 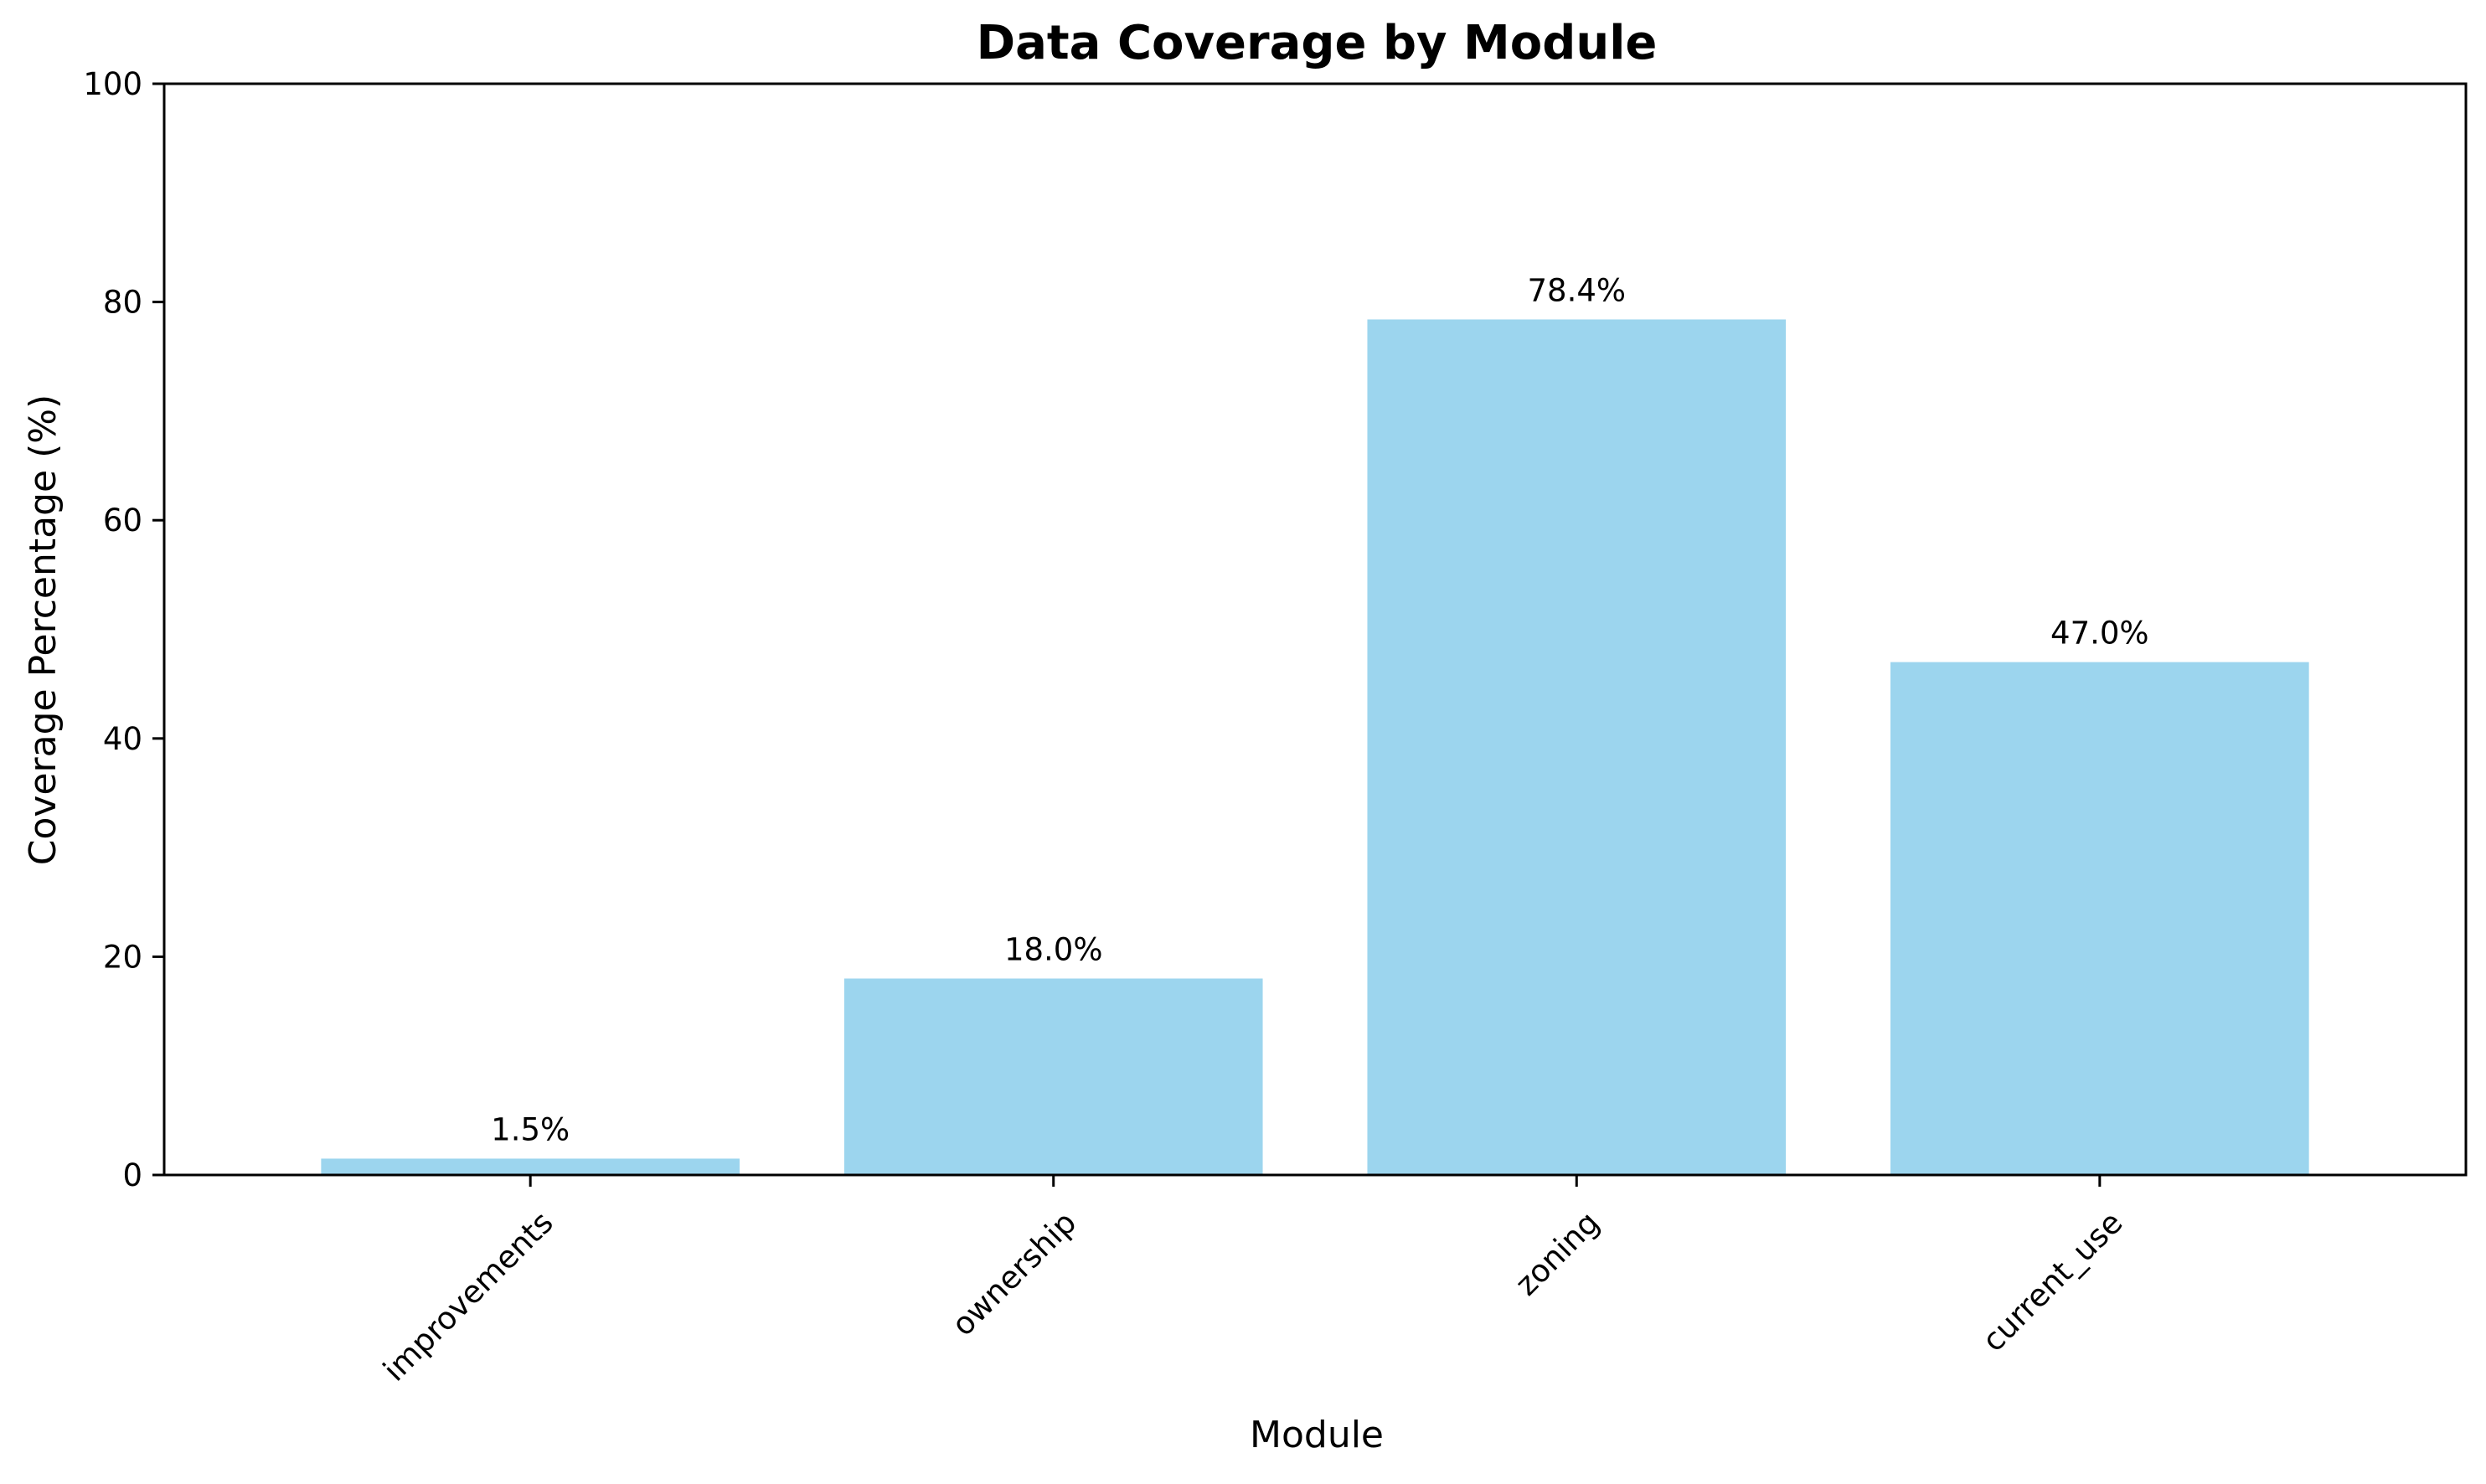 I want to click on y-tick-label: 100, so click(x=112, y=84).